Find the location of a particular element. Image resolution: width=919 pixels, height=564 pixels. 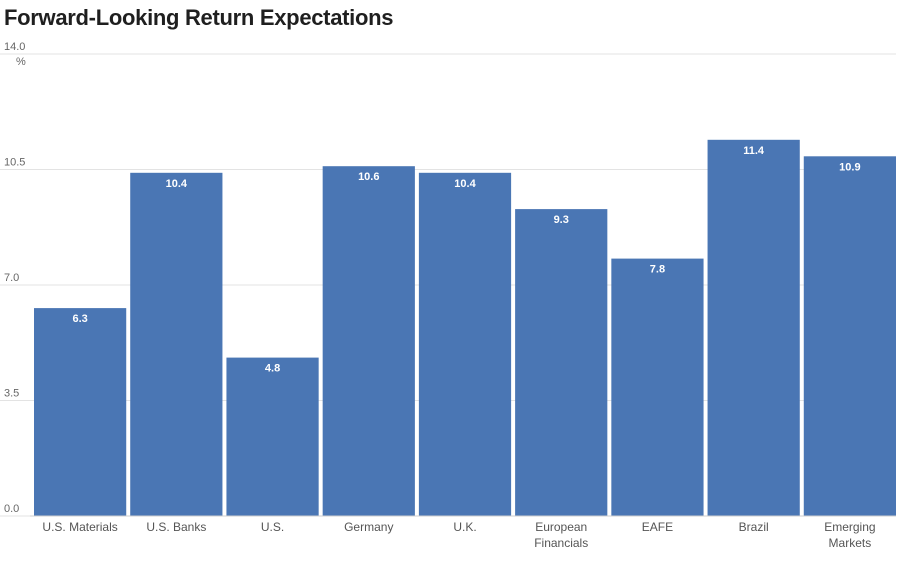

x-tick-label: European Financials is located at coordinates (561, 535).